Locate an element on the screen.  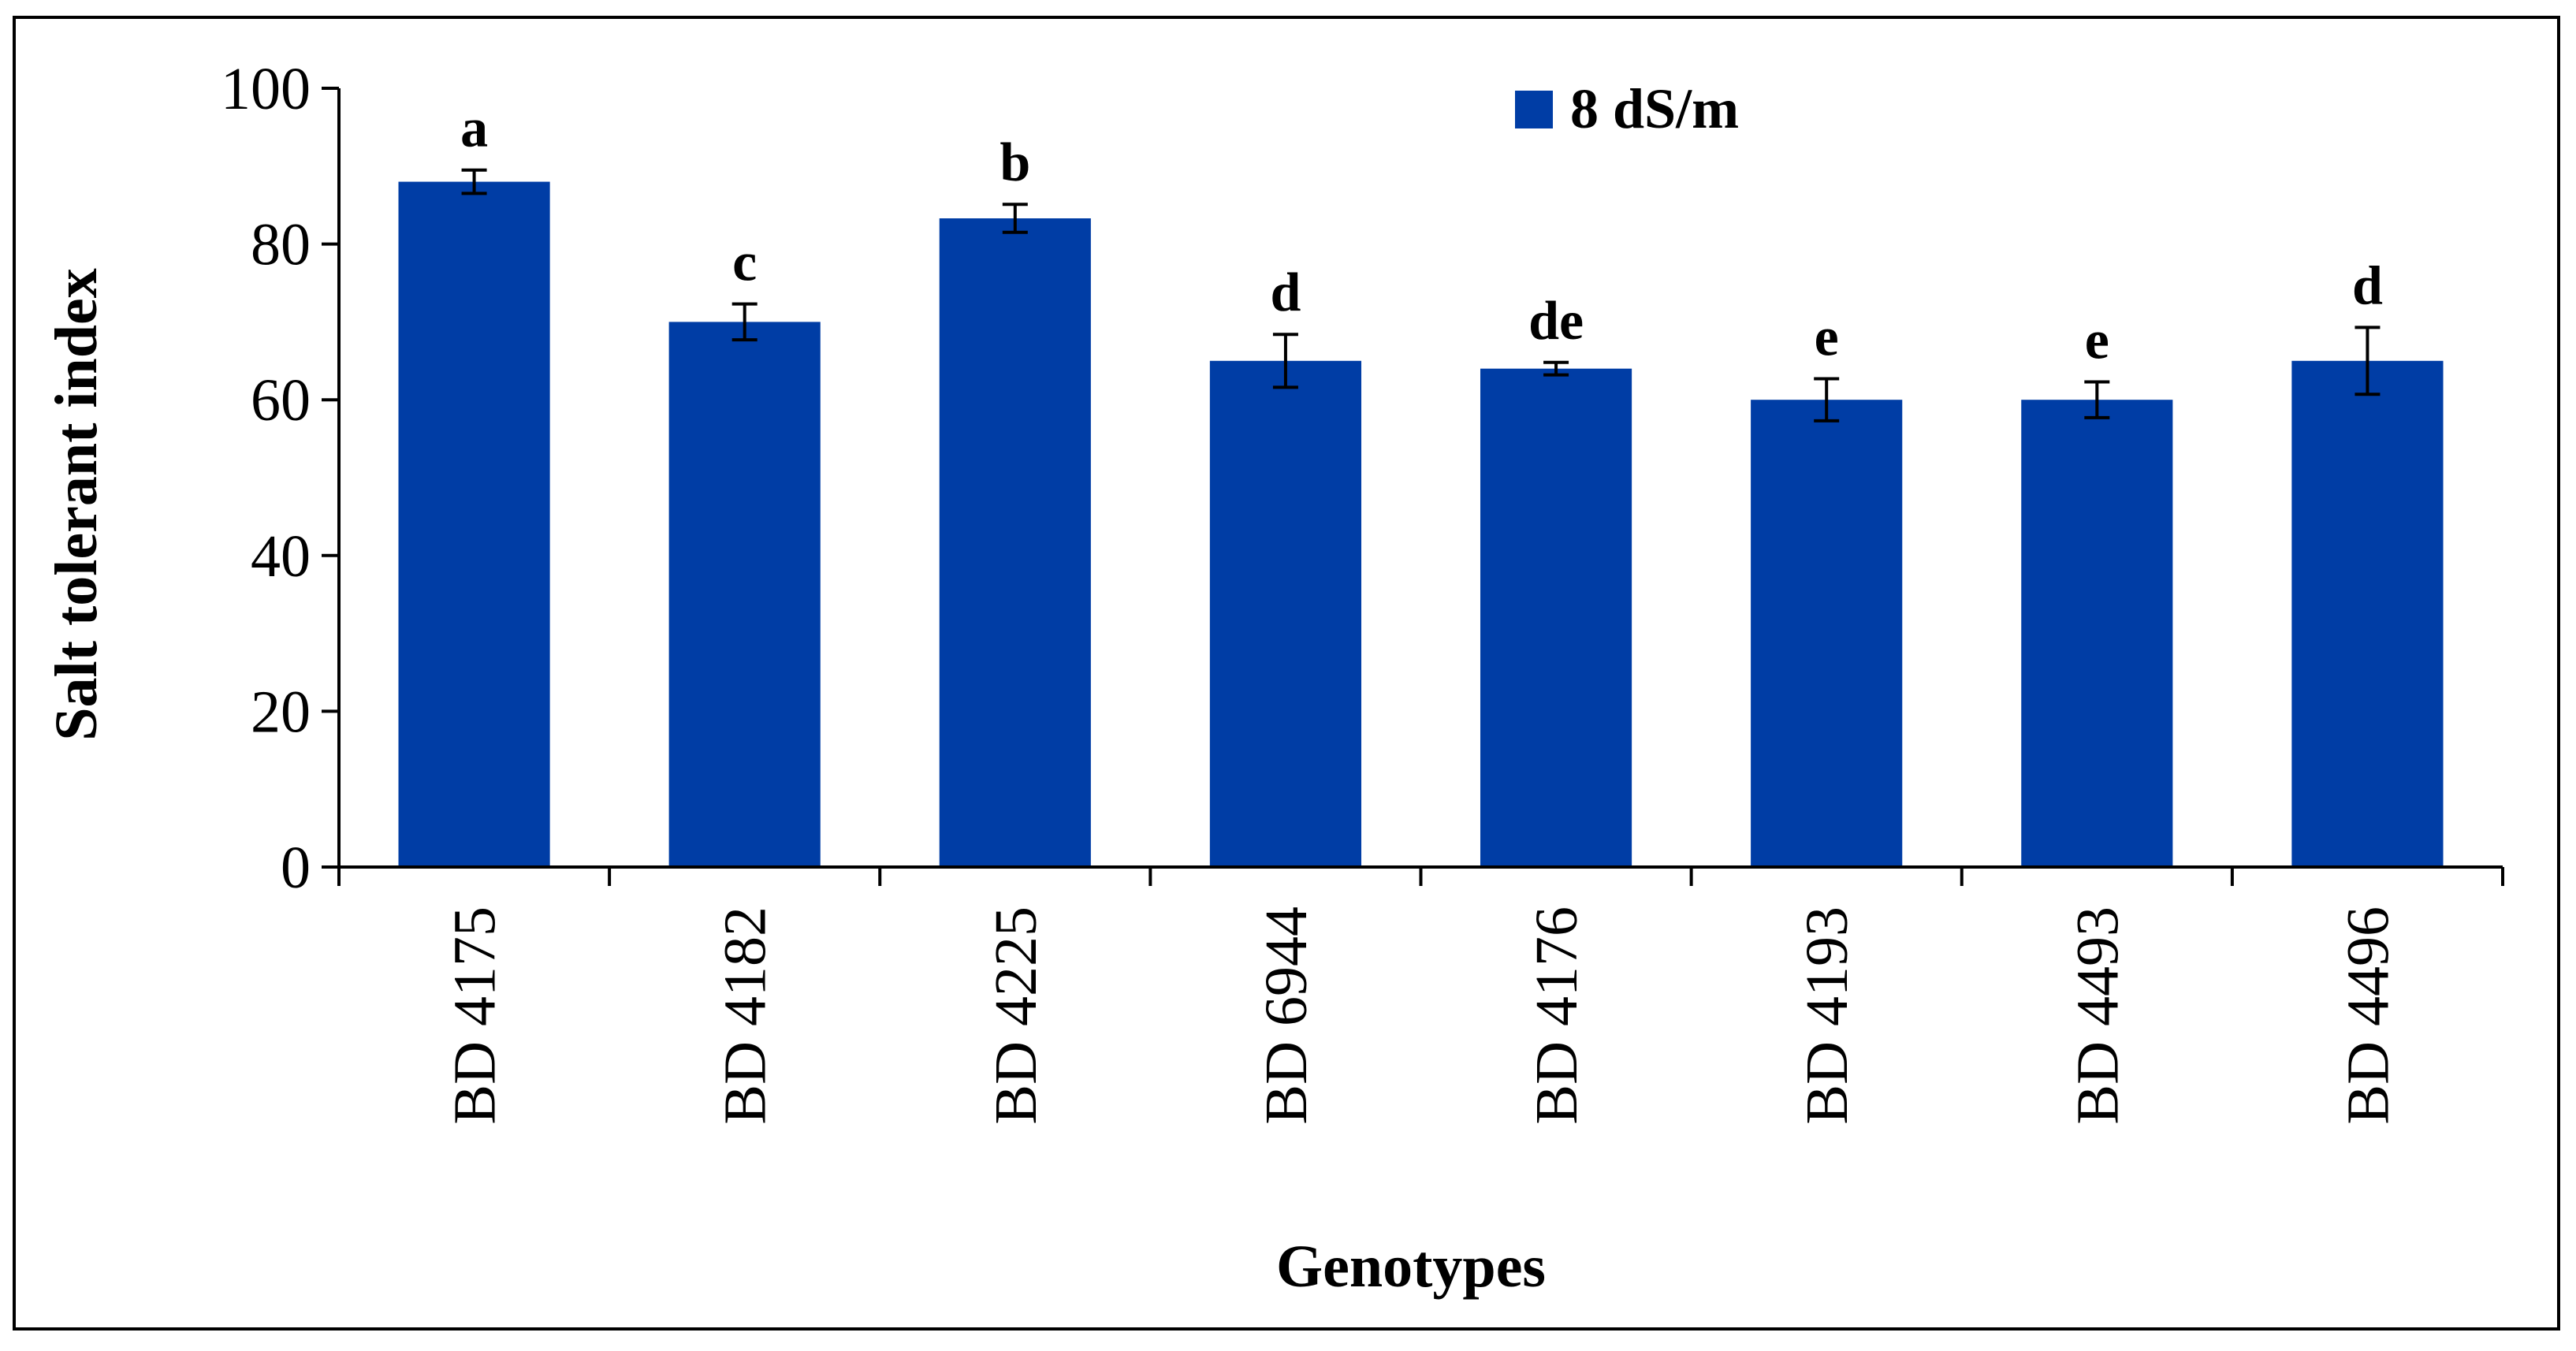
x-tick-label: BD 4493 is located at coordinates (2097, 1016).